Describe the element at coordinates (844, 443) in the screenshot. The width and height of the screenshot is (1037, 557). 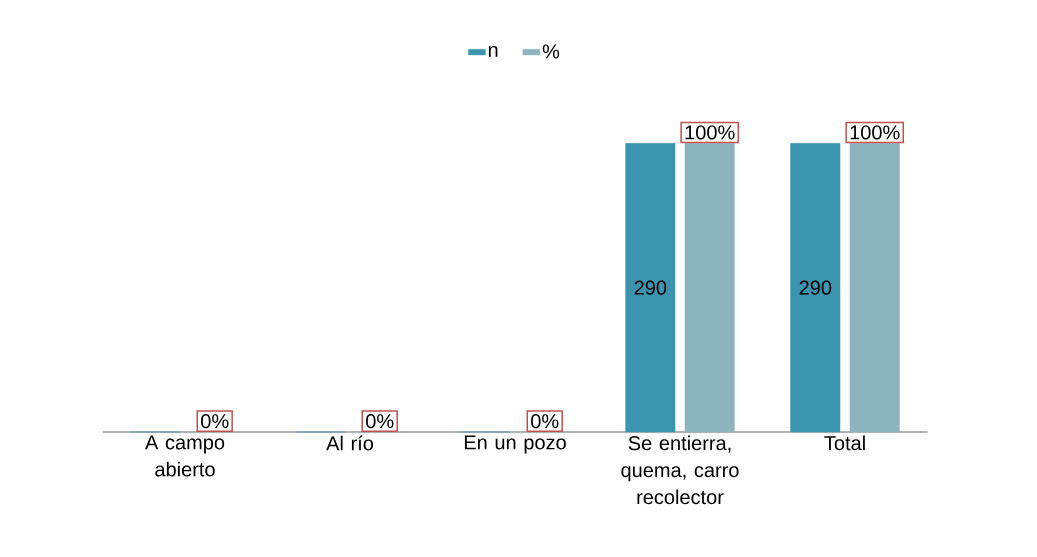
I see `x-tick-label: Total` at that location.